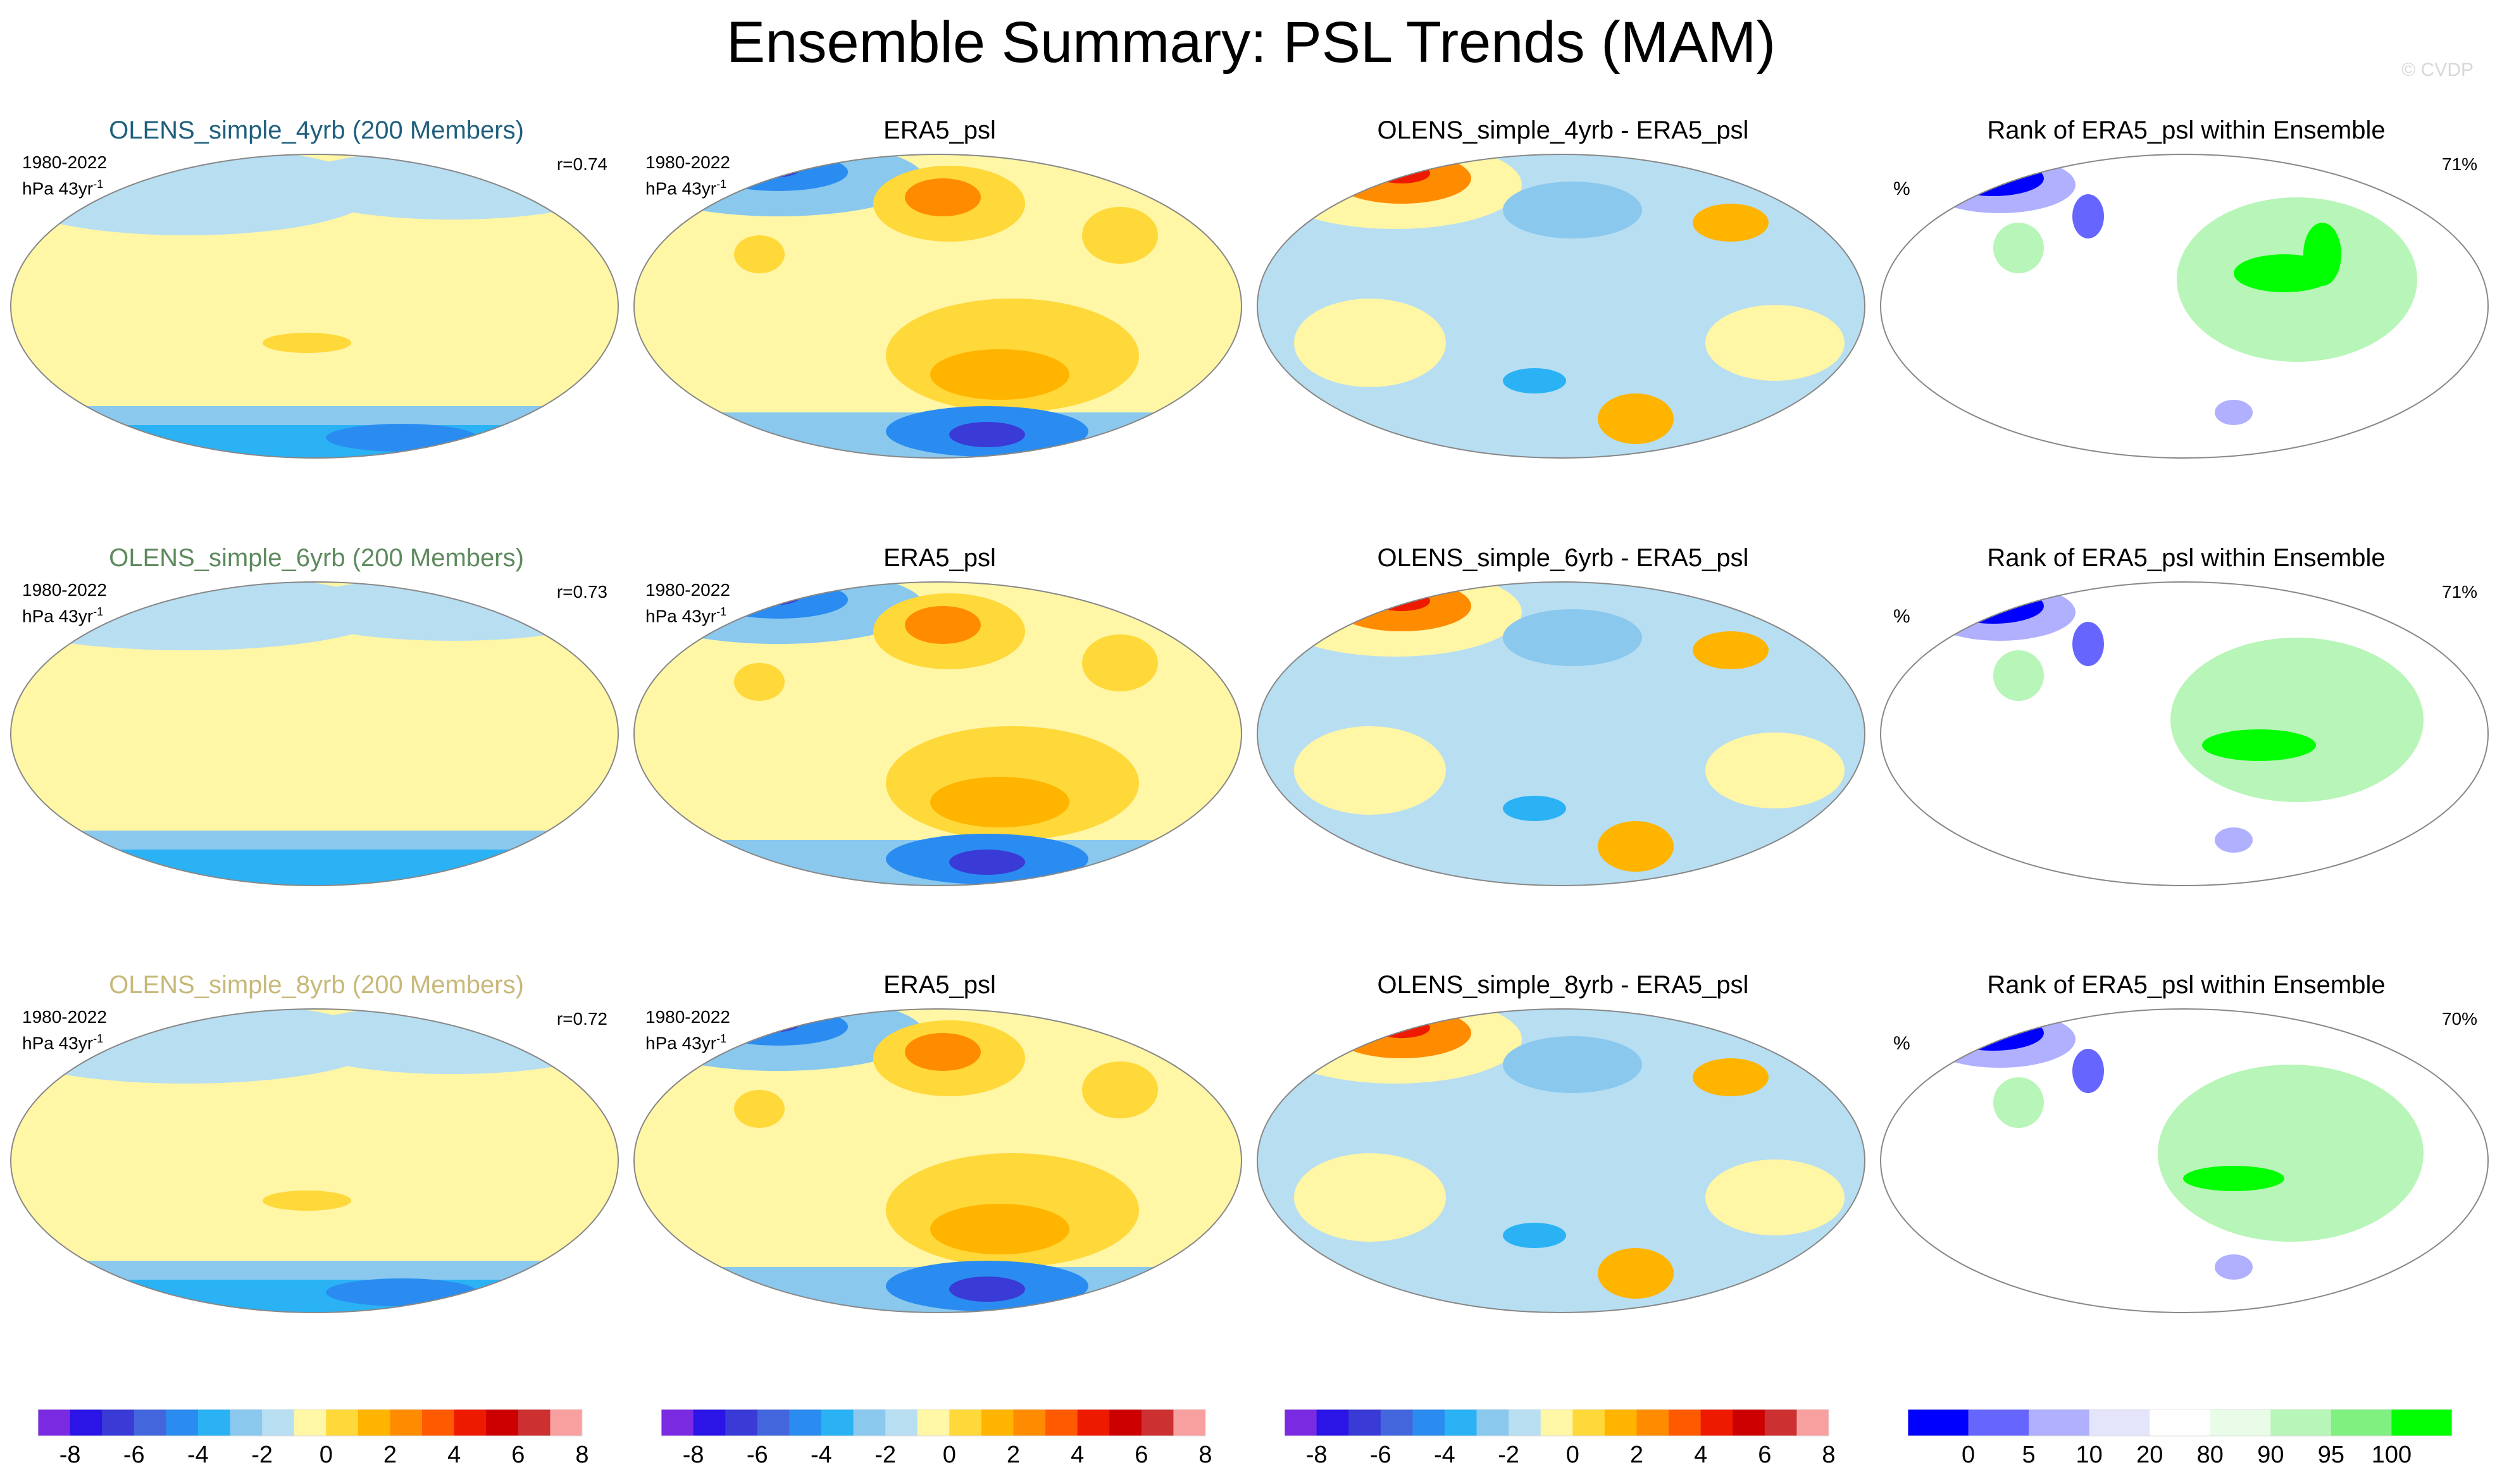  I want to click on ensemble-title: OLENS_simple_6yrb (200 Members), so click(316, 558).